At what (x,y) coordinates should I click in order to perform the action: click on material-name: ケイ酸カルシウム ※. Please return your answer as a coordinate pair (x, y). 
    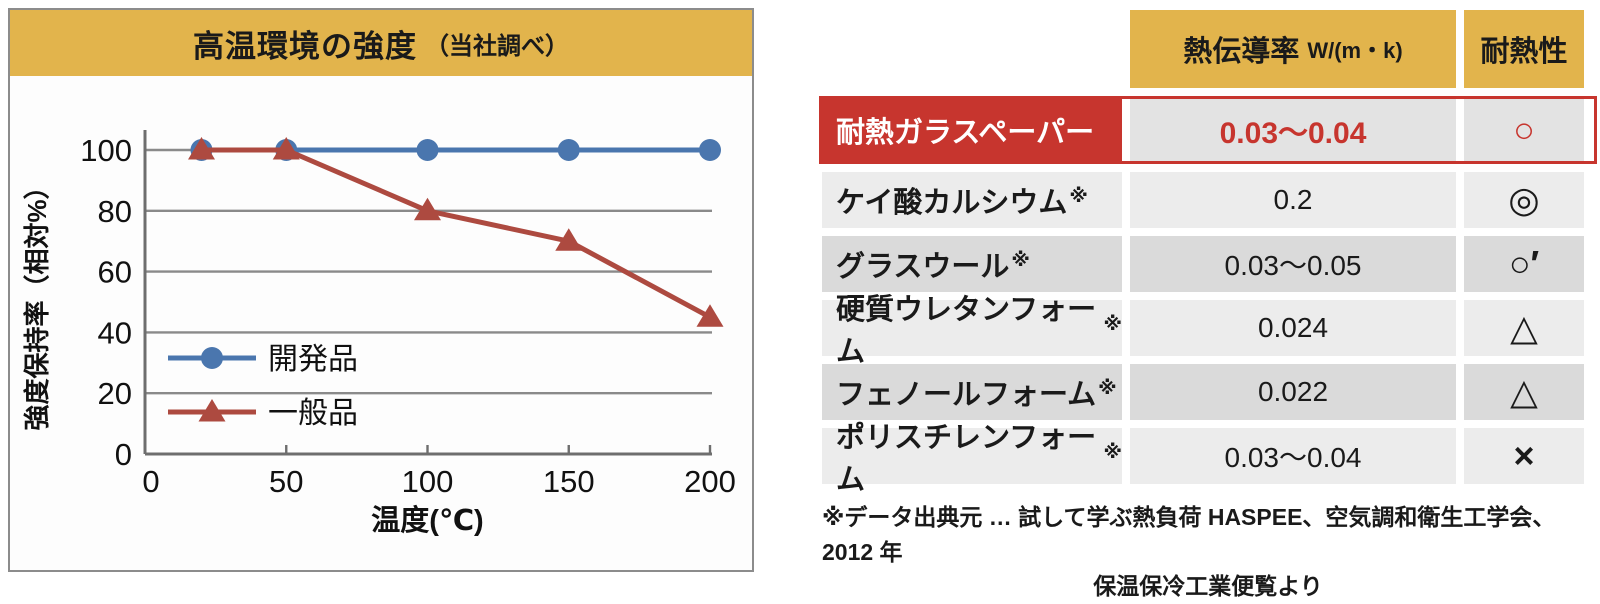
    Looking at the image, I should click on (972, 200).